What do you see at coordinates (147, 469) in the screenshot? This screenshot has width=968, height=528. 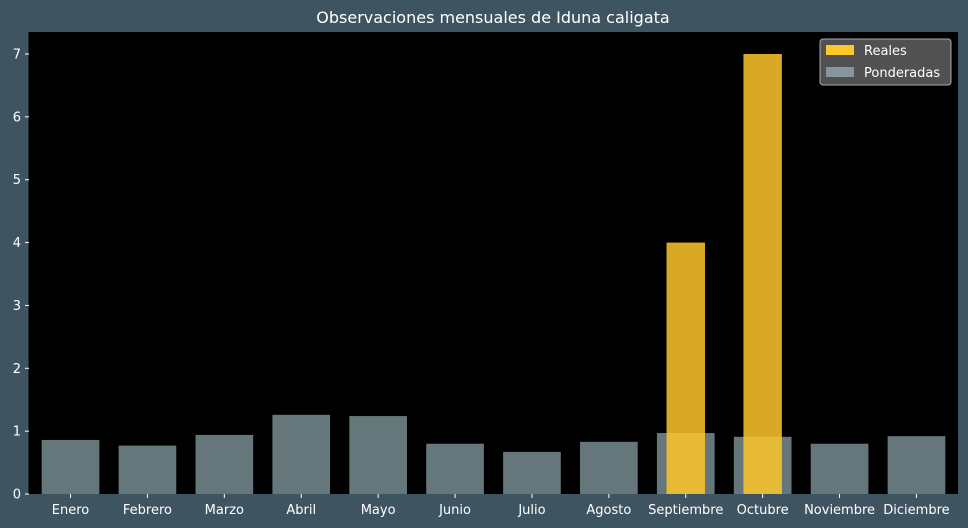 I see `bar-ponderadas-febrero` at bounding box center [147, 469].